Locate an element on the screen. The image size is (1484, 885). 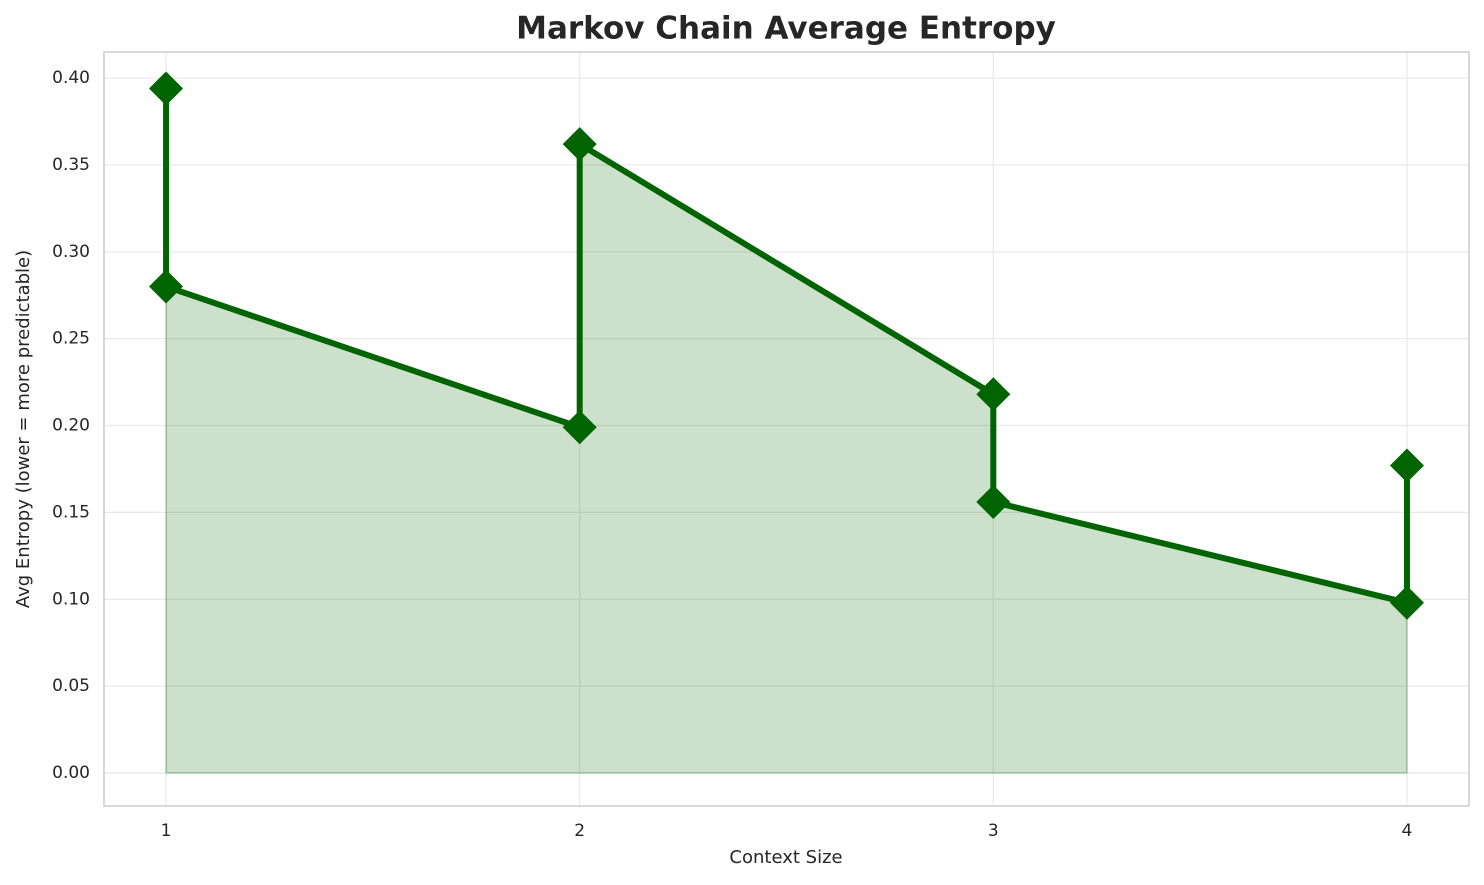
y-tick-label: 0.00 is located at coordinates (71, 773).